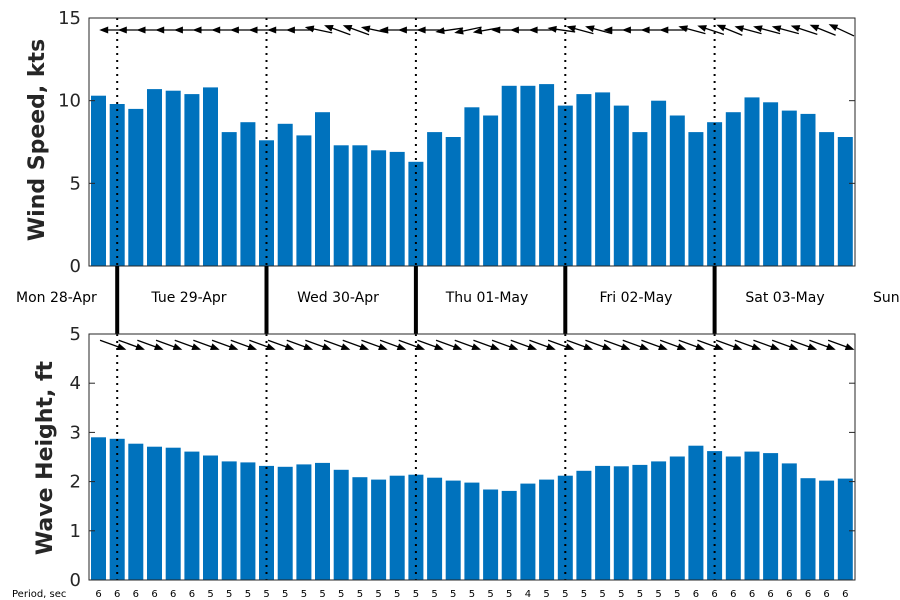 The width and height of the screenshot is (900, 600). Describe the element at coordinates (434, 594) in the screenshot. I see `period-value-18: 5` at that location.